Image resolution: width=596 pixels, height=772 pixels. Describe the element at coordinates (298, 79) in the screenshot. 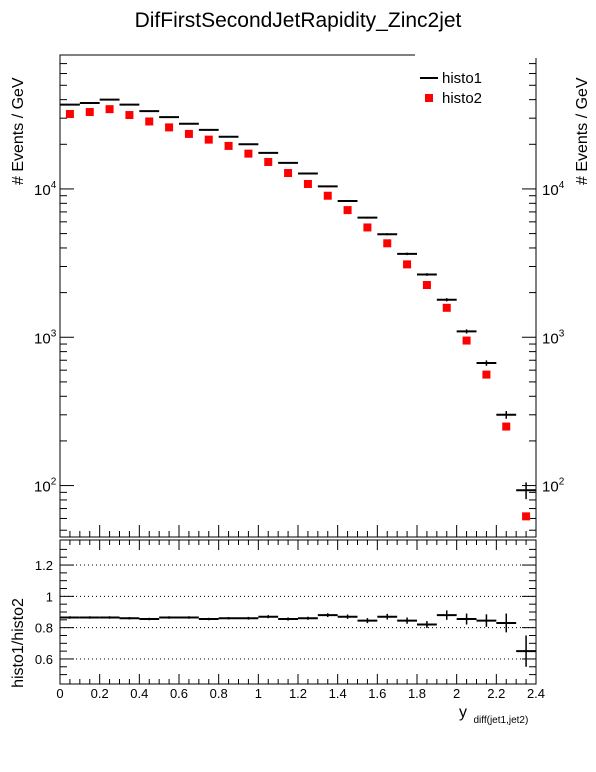

I see `legend: histo1 histo2` at that location.